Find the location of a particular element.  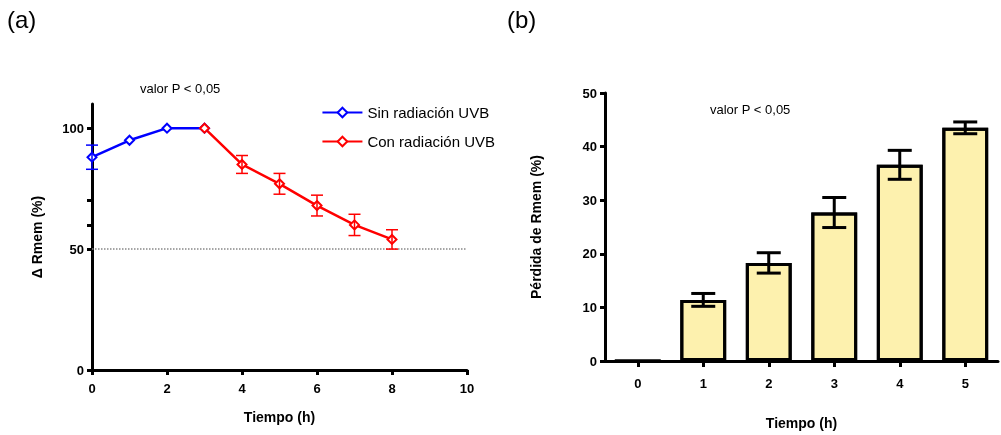

x-tick-label: 10 is located at coordinates (467, 388).